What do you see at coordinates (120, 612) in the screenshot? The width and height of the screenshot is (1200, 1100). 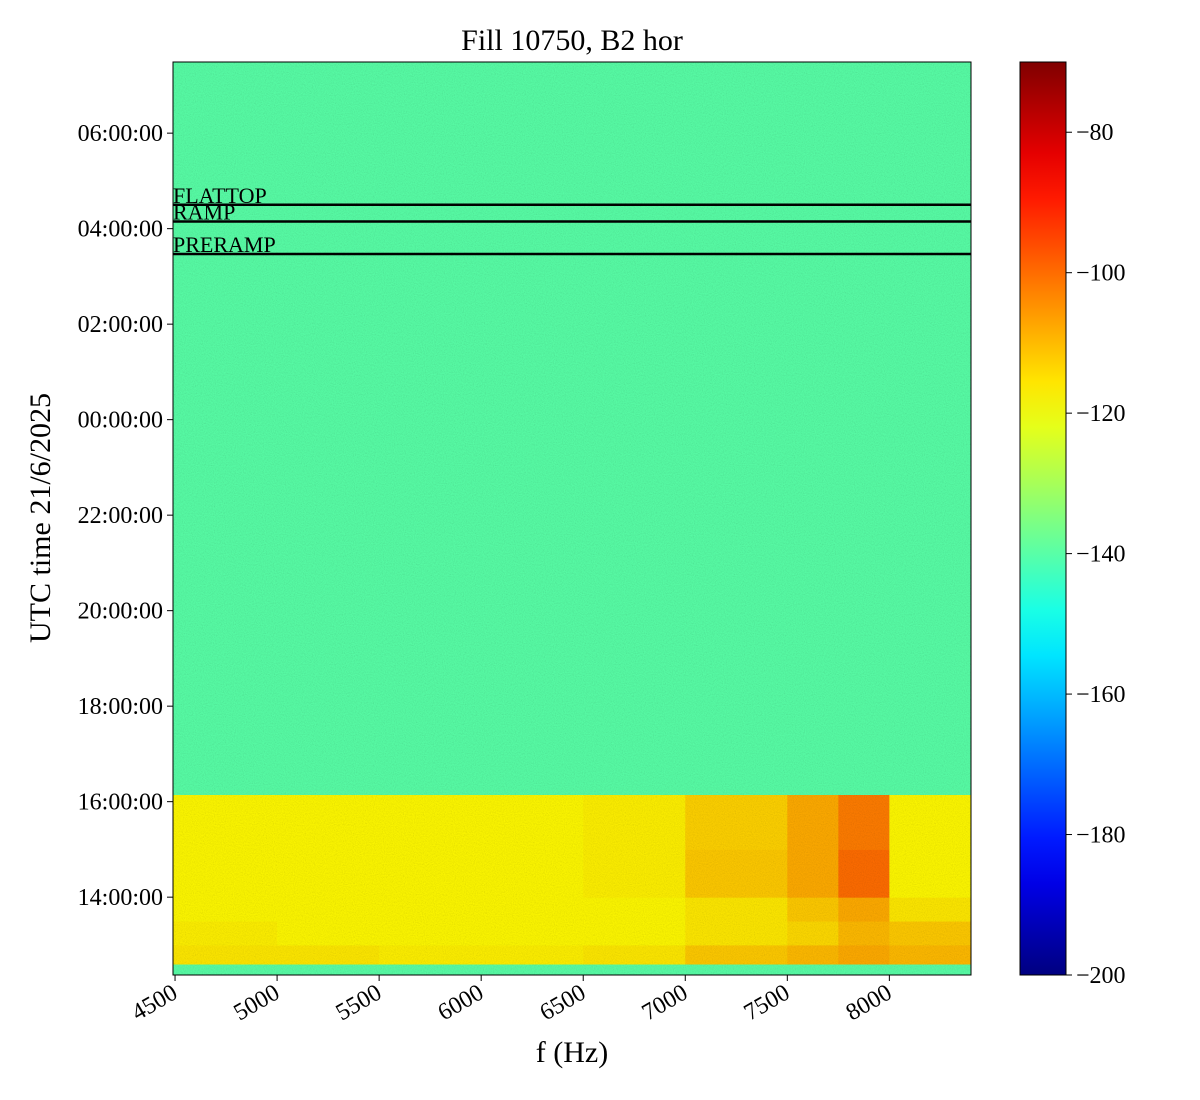 I see `y-tick-label: 20:00:00` at bounding box center [120, 612].